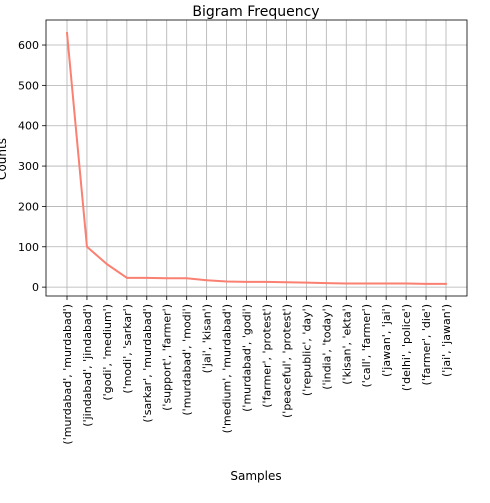 The width and height of the screenshot is (490, 503). I want to click on y-tick-labels: 0 100 200 300 400 500 600, so click(28, 166).